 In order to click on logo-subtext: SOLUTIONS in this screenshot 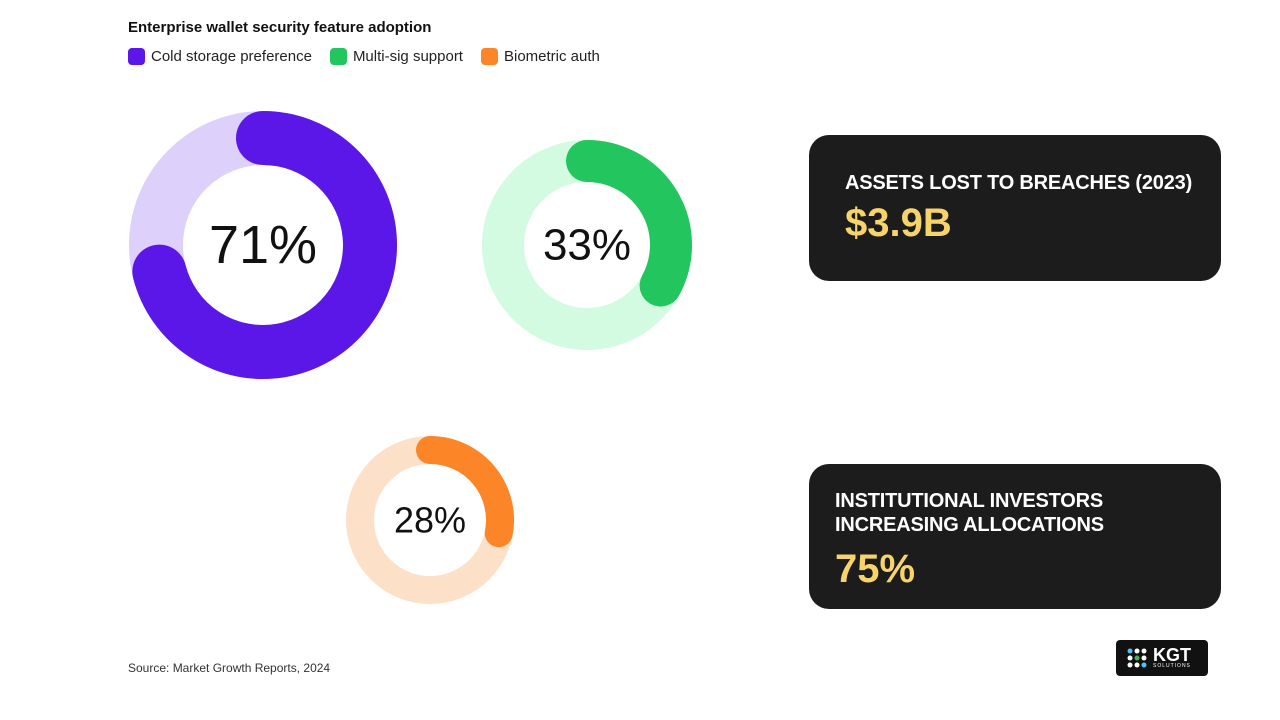, I will do `click(1172, 666)`.